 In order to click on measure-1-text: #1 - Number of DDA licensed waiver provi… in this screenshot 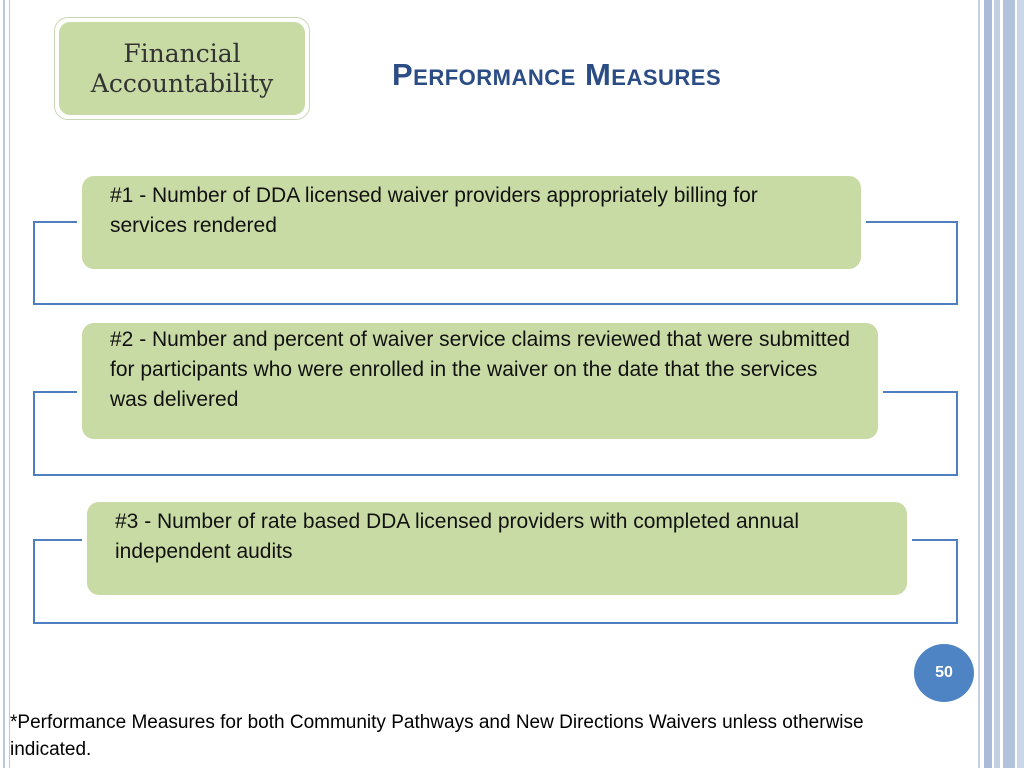, I will do `click(434, 210)`.